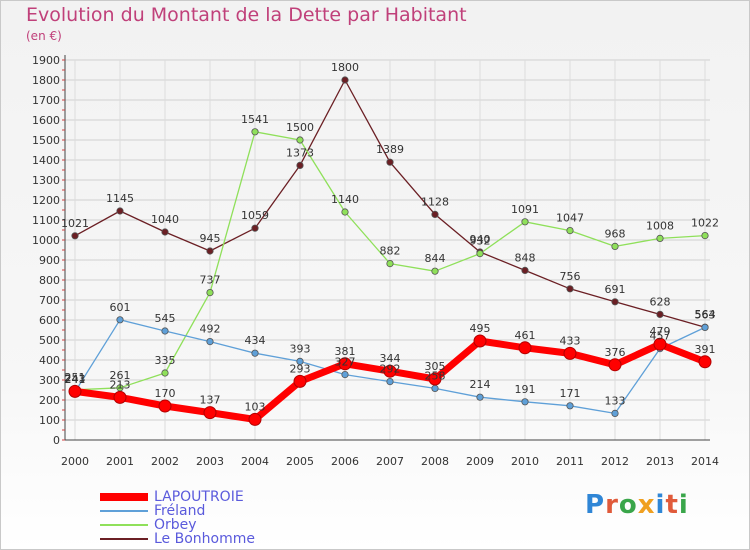  Describe the element at coordinates (165, 360) in the screenshot. I see `data-label: 335` at that location.